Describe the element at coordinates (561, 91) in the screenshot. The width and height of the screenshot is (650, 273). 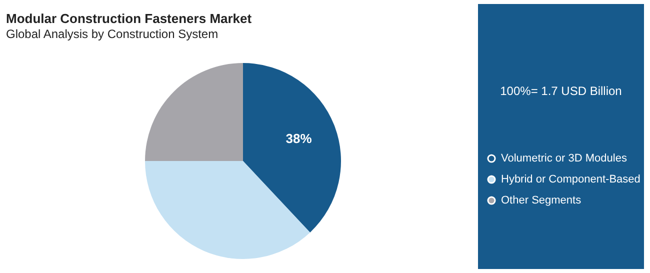
I see `text: 100%= 1.7 USD Billion` at that location.